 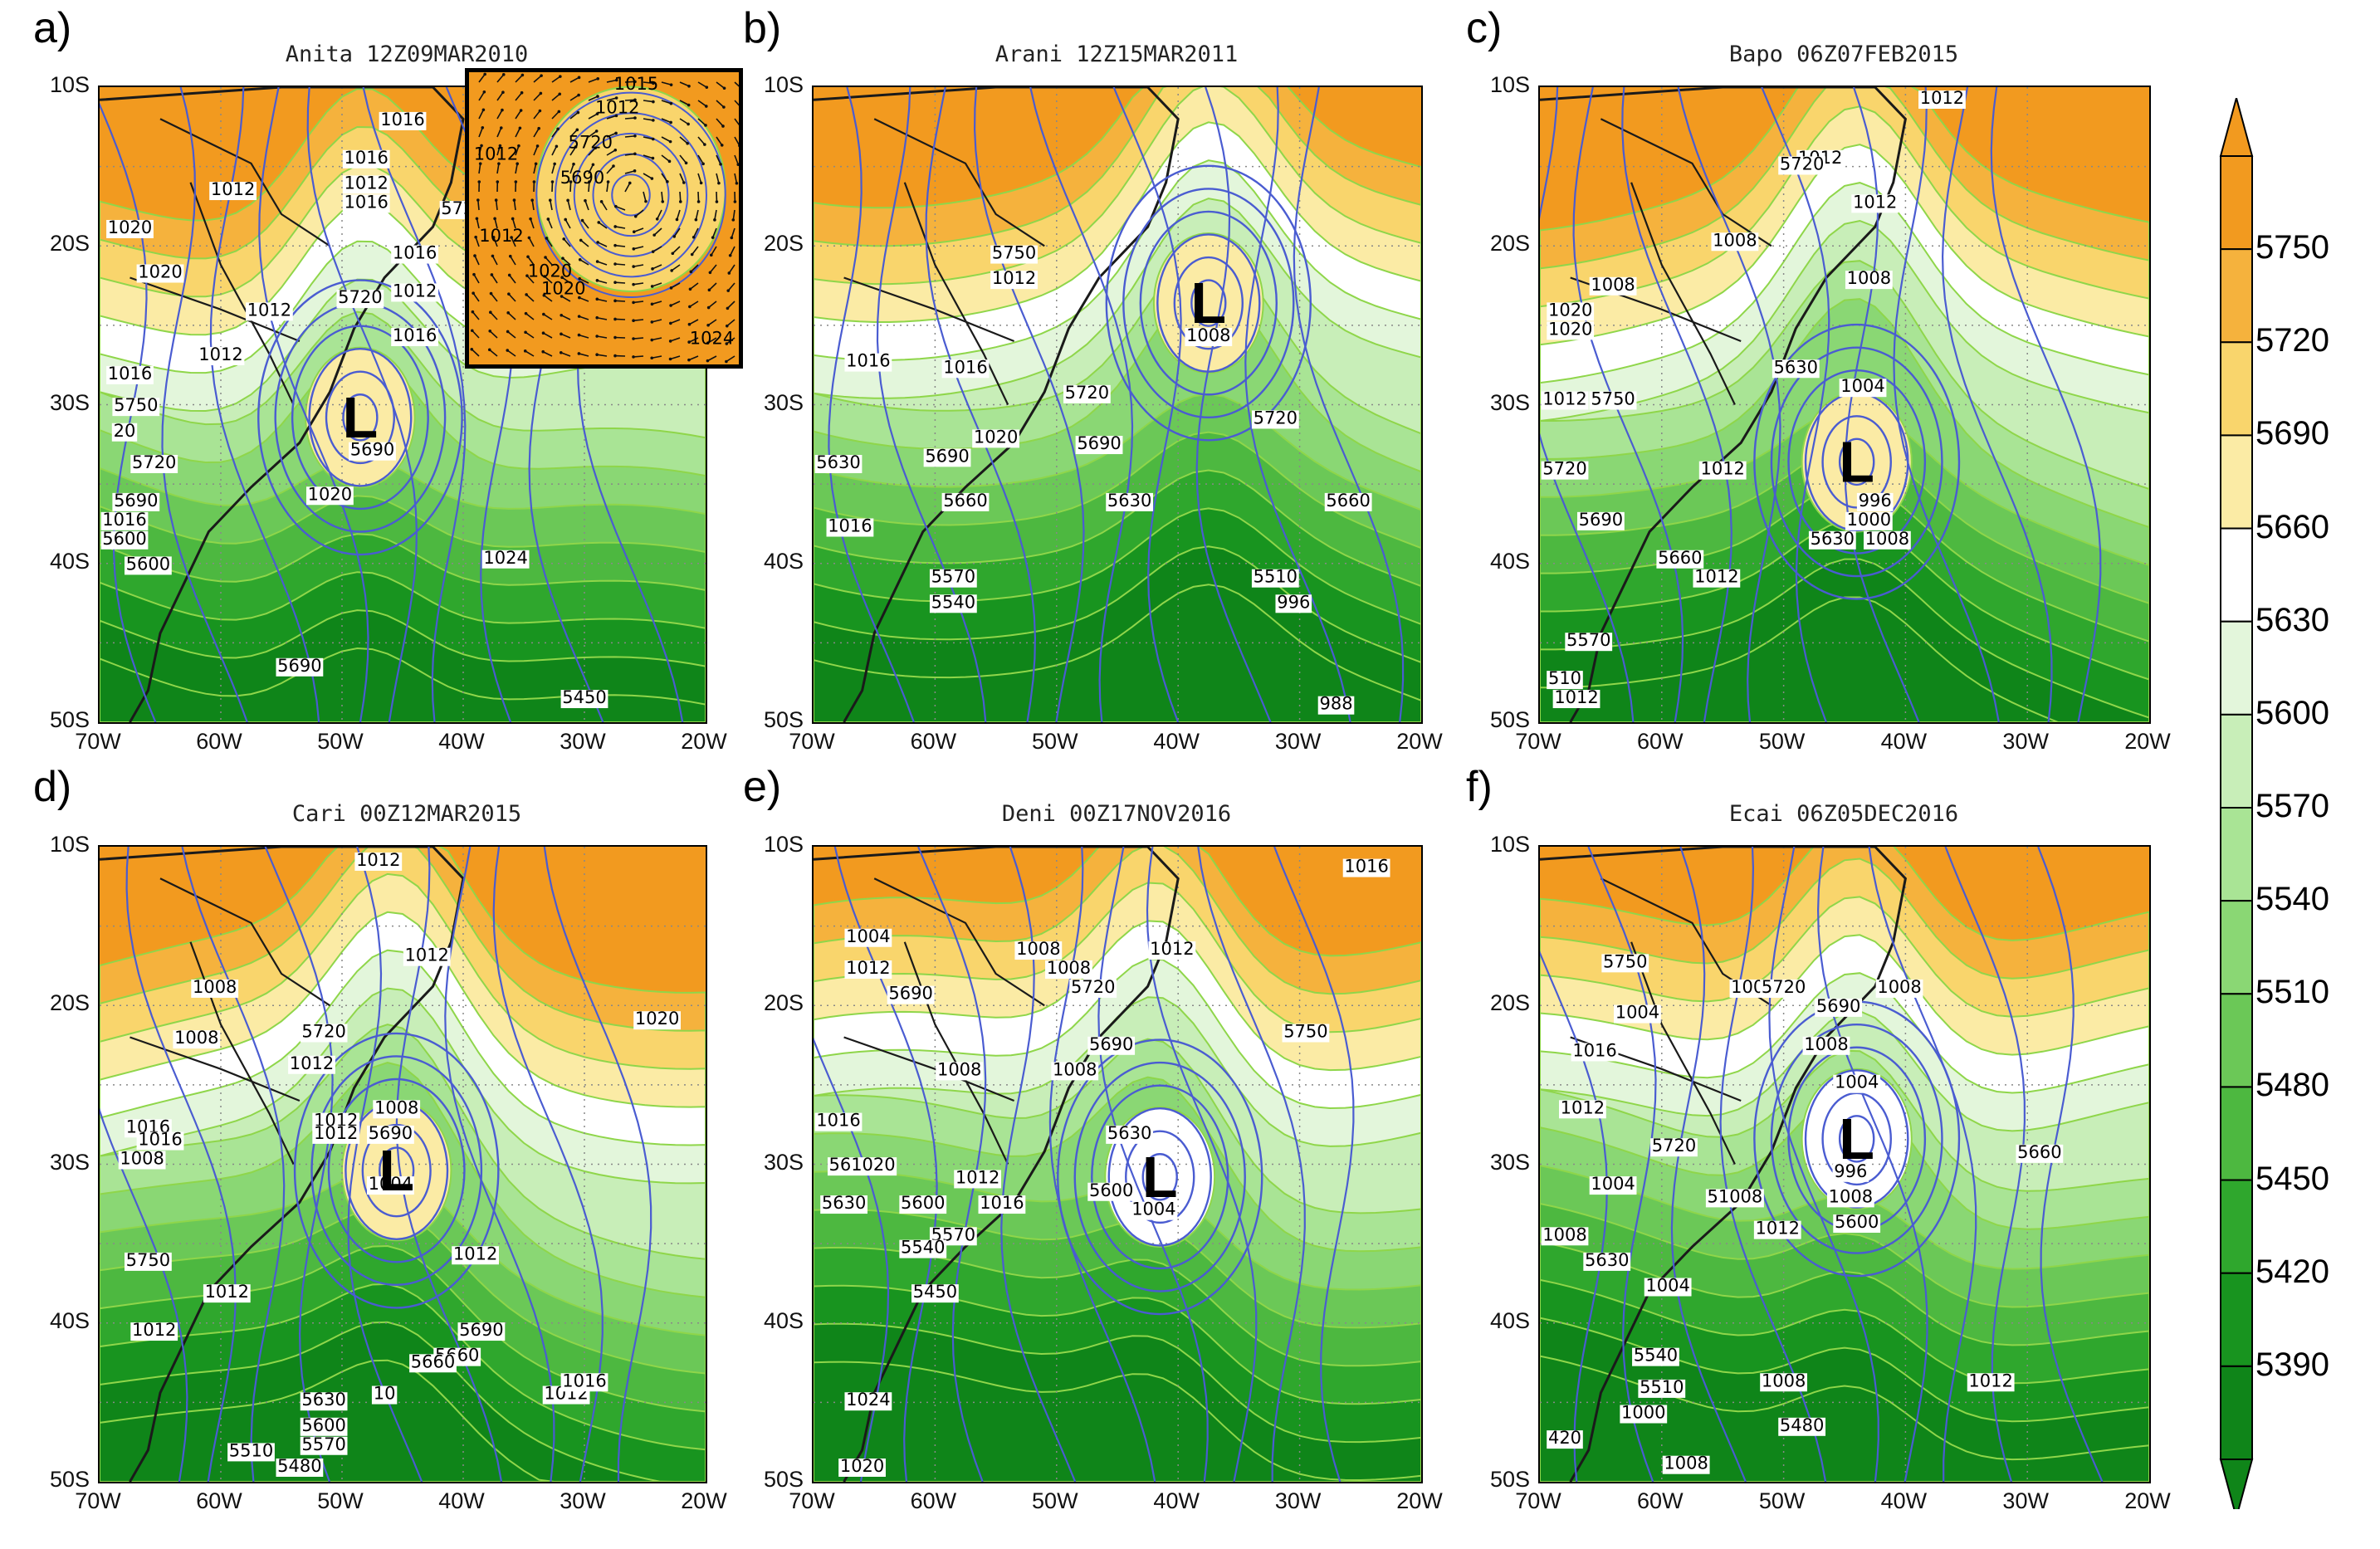 I want to click on lat-tick-label: 30S, so click(x=1509, y=402).